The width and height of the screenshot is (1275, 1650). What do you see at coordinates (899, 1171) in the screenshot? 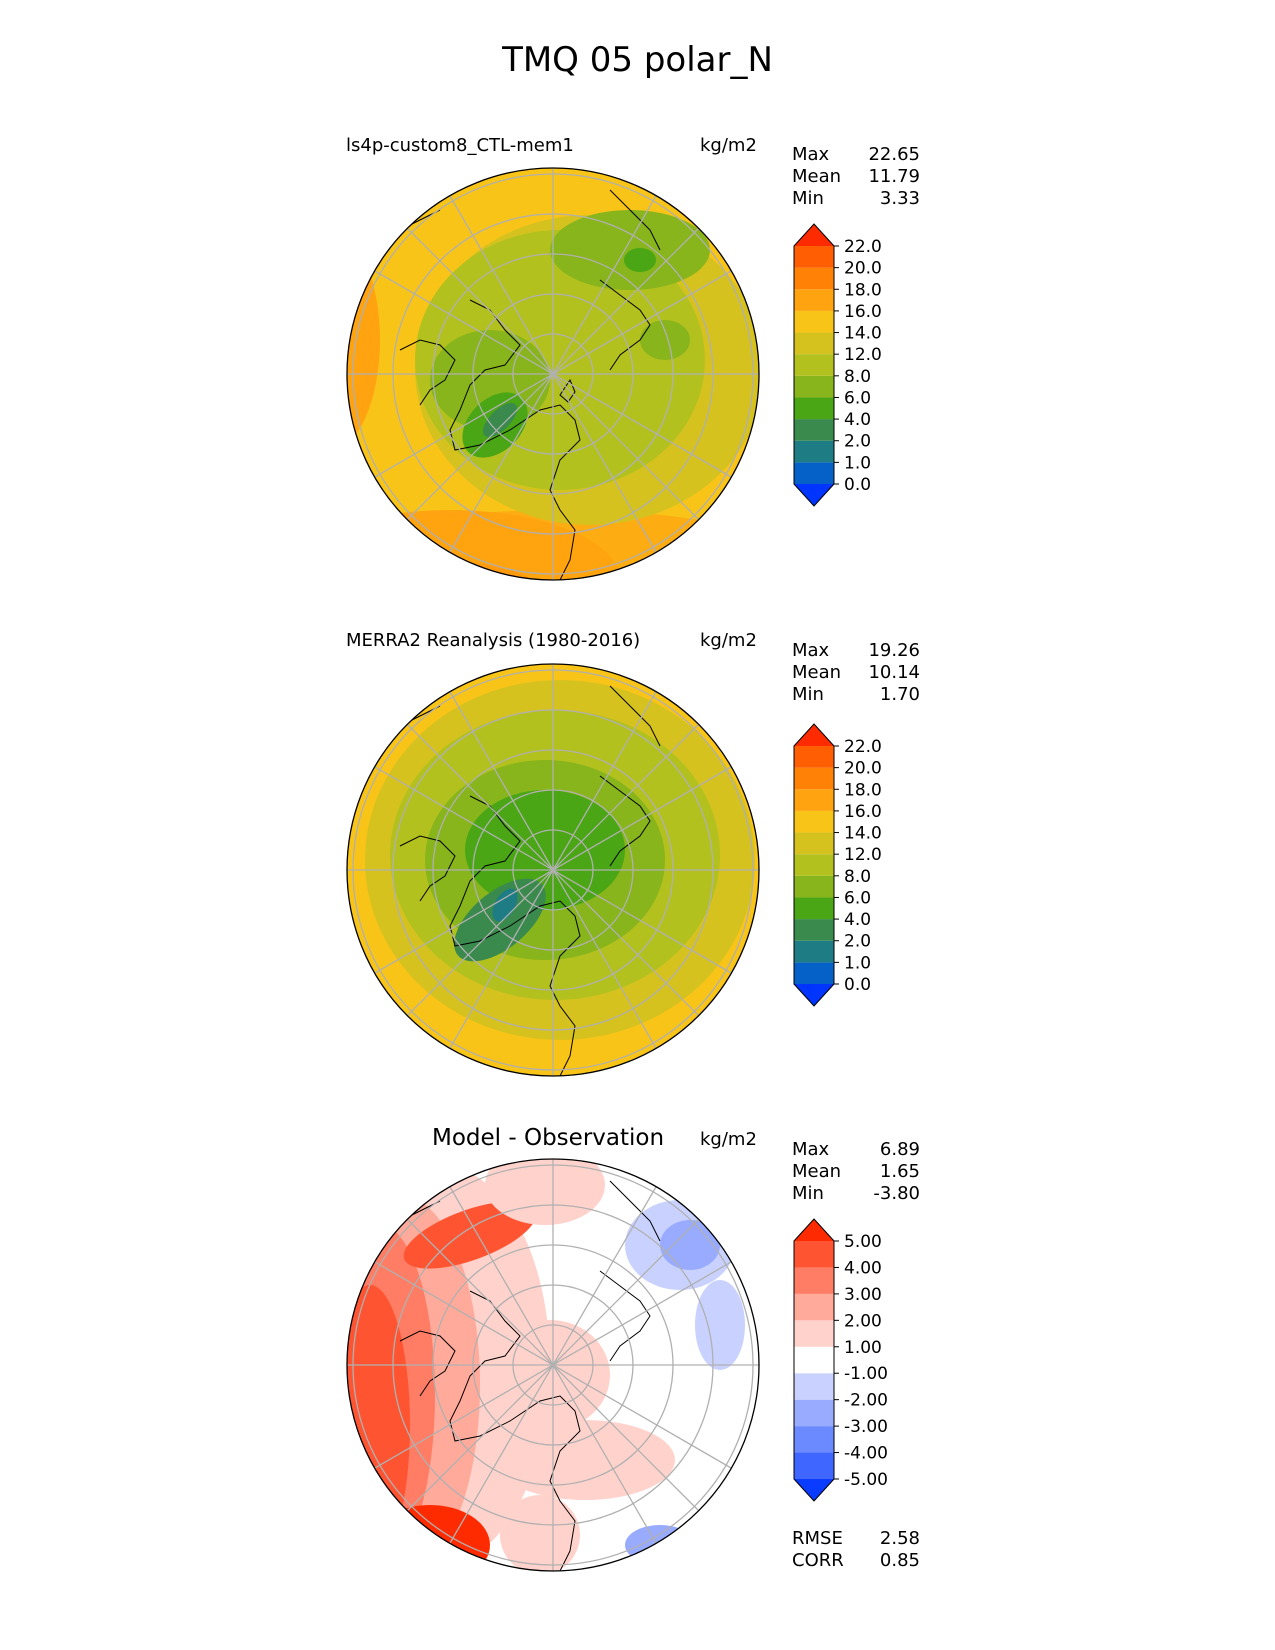
I see `mean-value: 1.65` at bounding box center [899, 1171].